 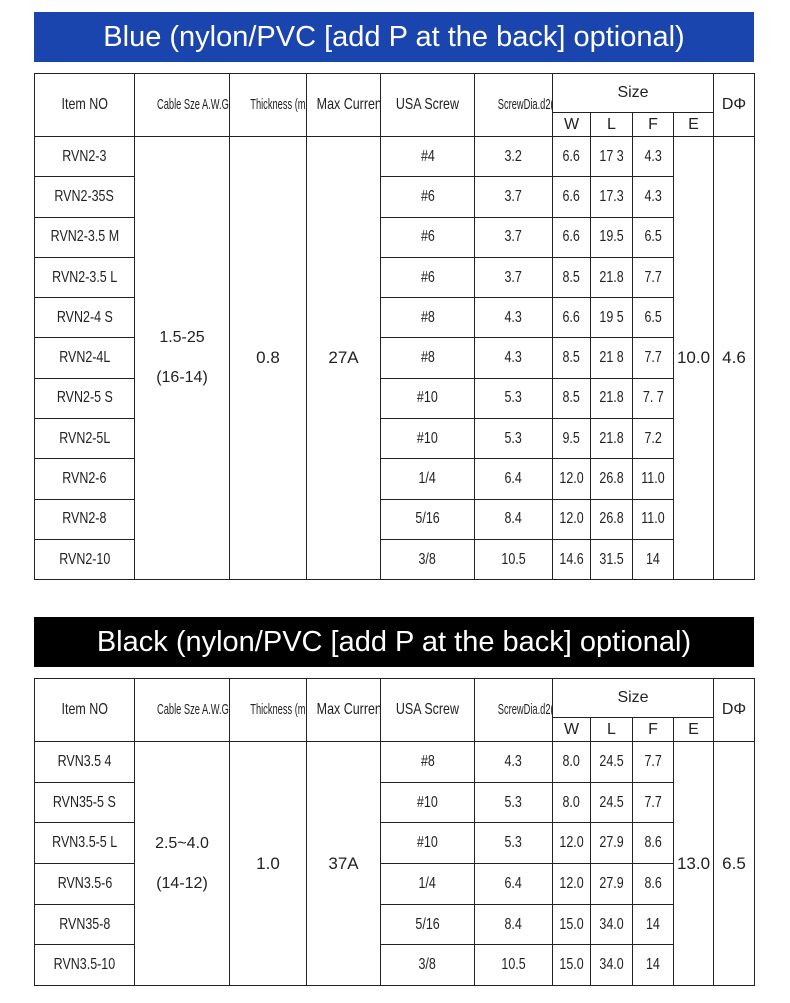 What do you see at coordinates (394, 559) in the screenshot?
I see `table-row: RVN2-10 3/8 10.5 14.6 31.5 14` at bounding box center [394, 559].